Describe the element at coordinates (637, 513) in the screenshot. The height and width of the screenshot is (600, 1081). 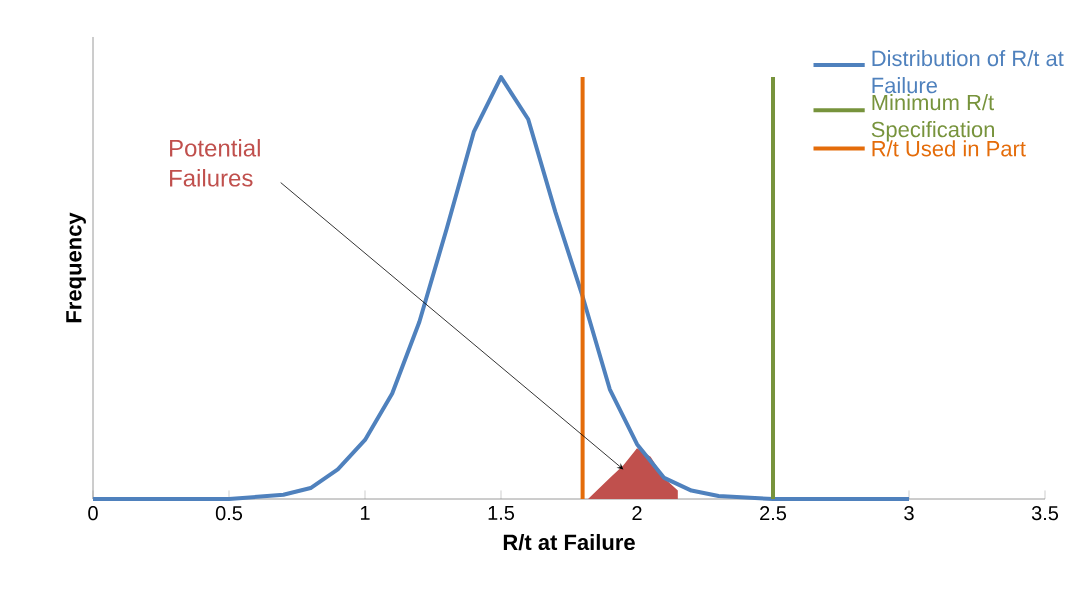
I see `x-tick-label: 2` at that location.